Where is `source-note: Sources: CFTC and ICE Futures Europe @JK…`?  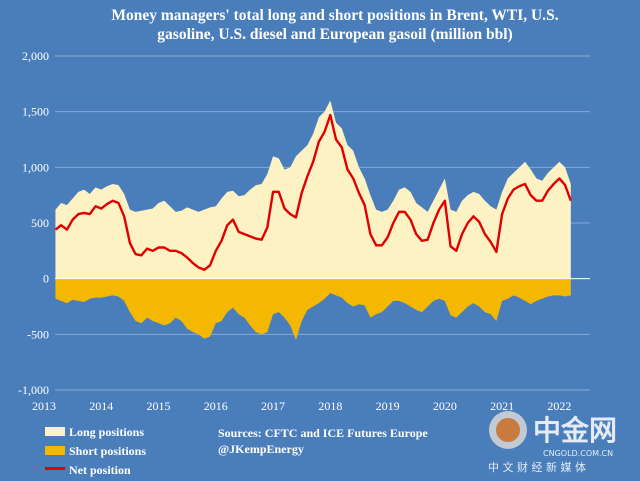
source-note: Sources: CFTC and ICE Futures Europe @JK… is located at coordinates (323, 441).